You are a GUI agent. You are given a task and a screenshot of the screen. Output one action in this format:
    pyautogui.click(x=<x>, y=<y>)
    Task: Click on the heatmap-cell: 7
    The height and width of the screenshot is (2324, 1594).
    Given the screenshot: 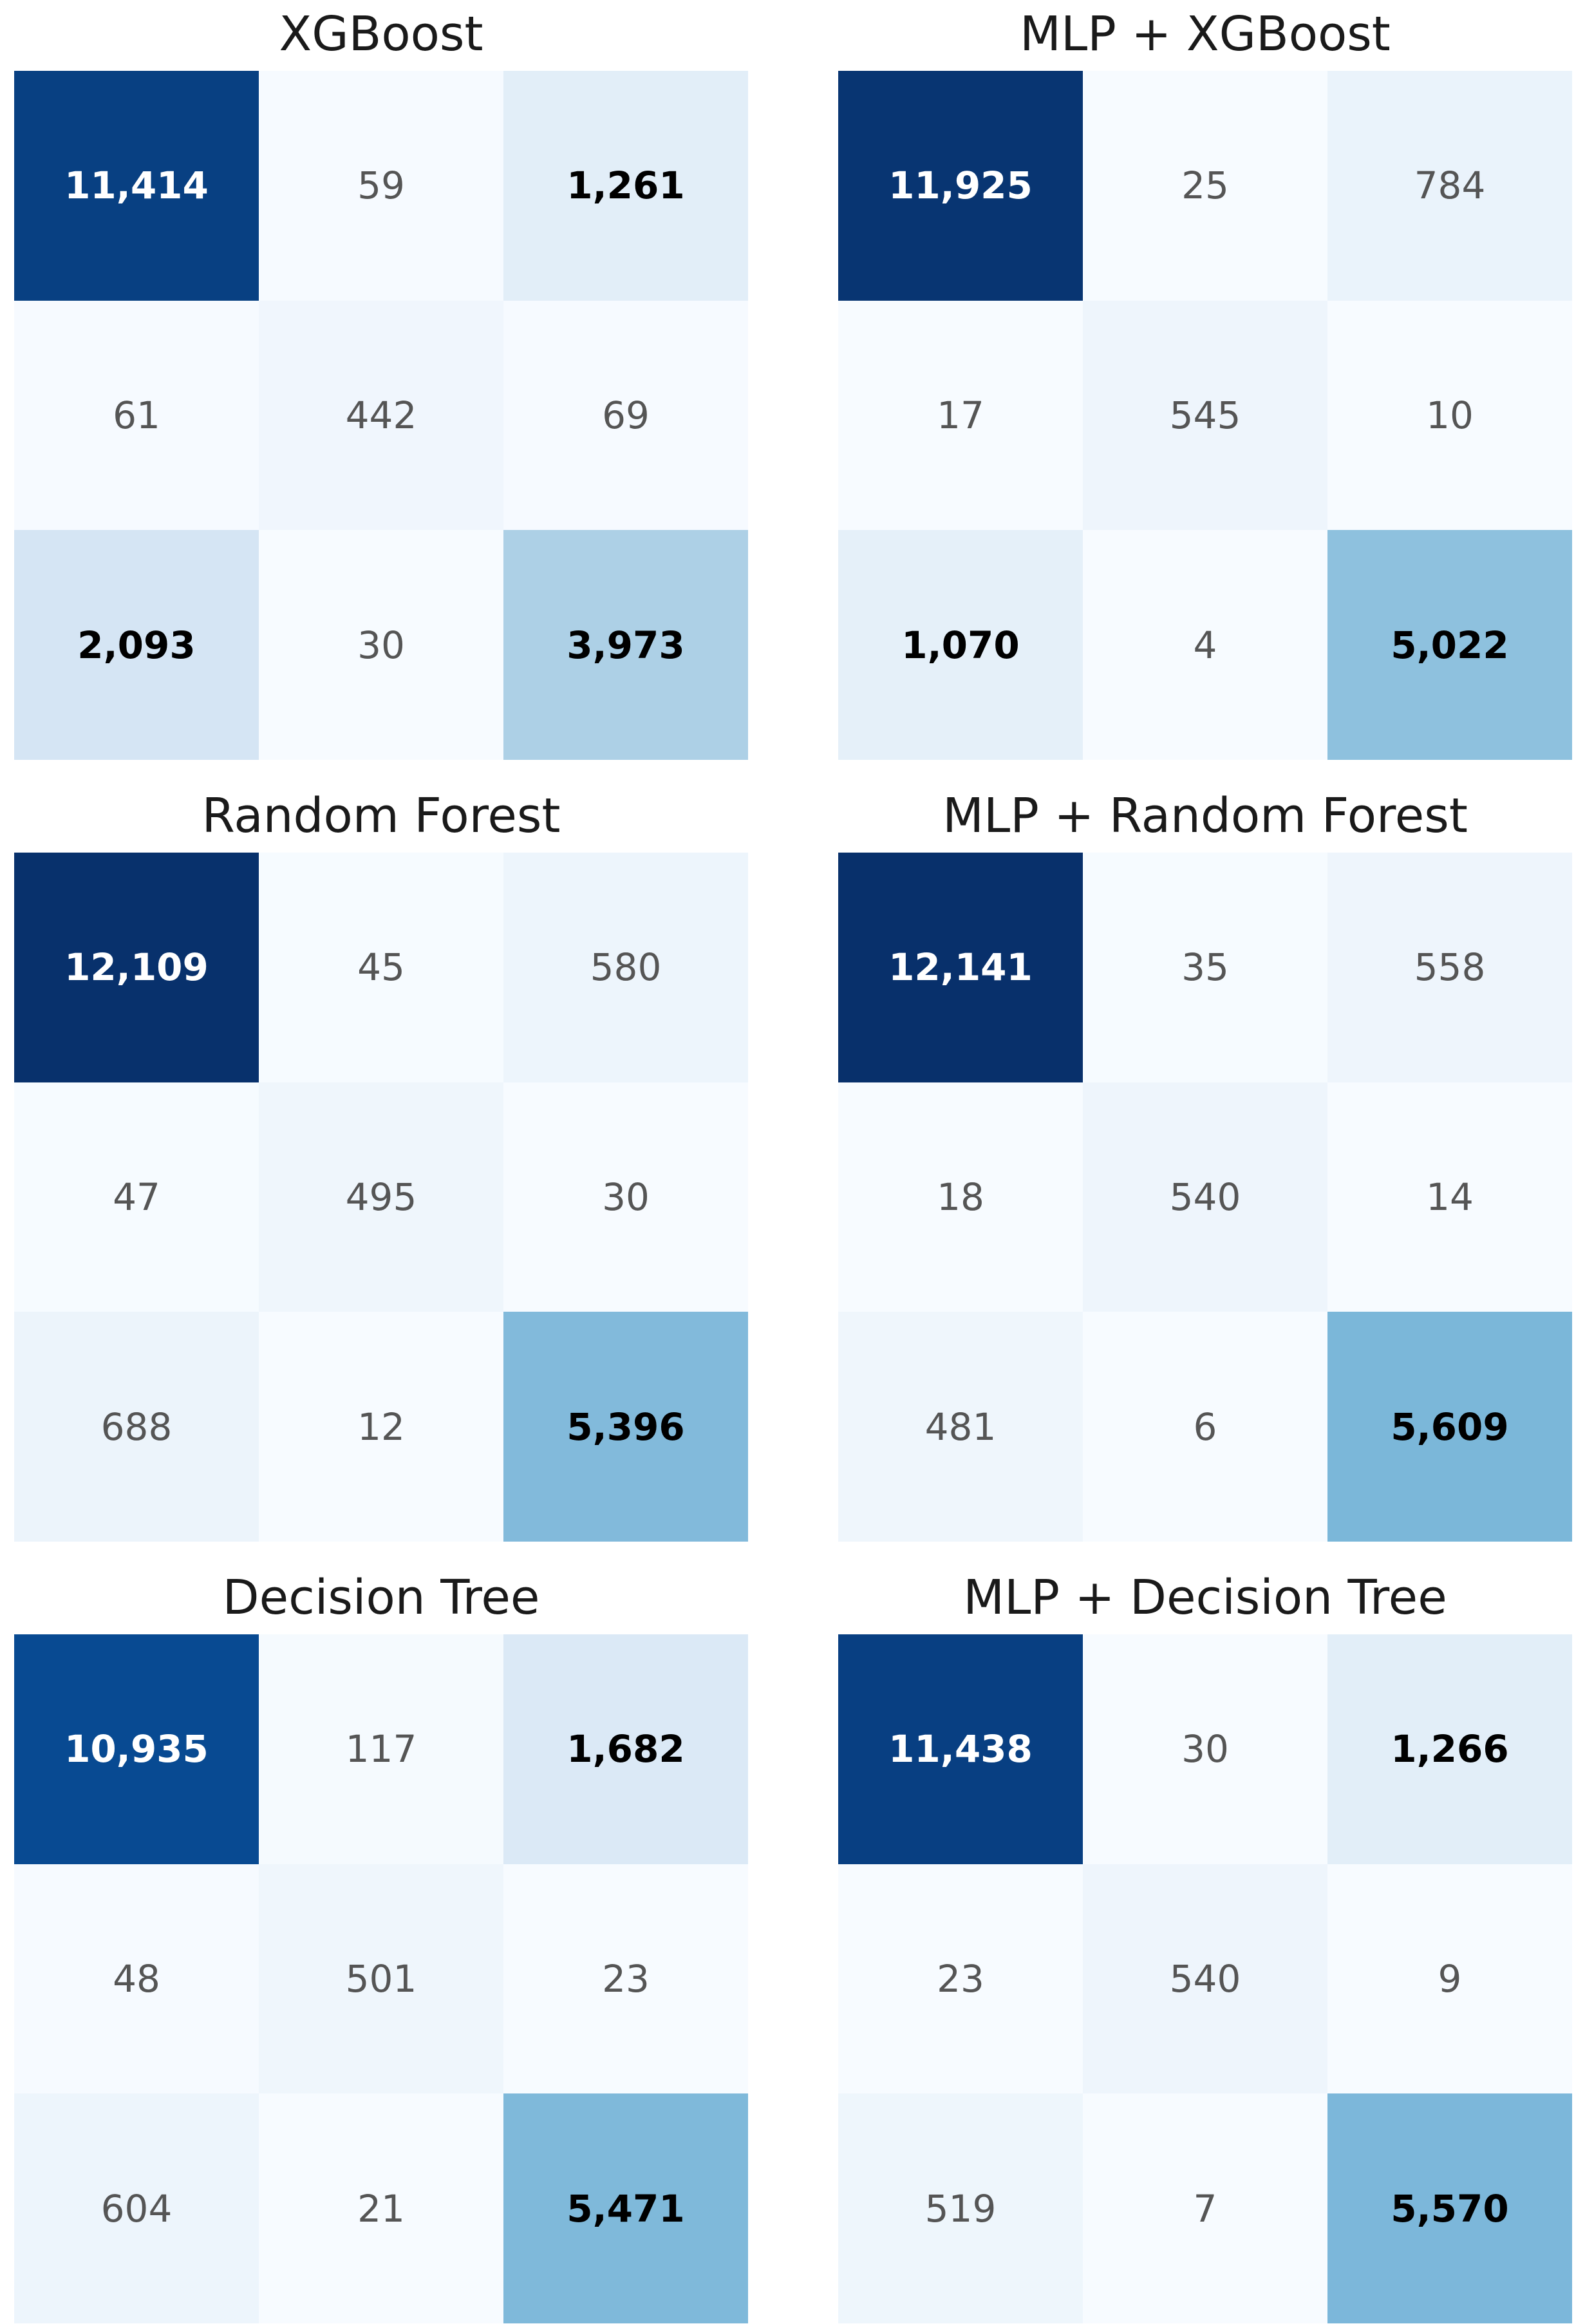 What is the action you would take?
    pyautogui.click(x=1205, y=2208)
    